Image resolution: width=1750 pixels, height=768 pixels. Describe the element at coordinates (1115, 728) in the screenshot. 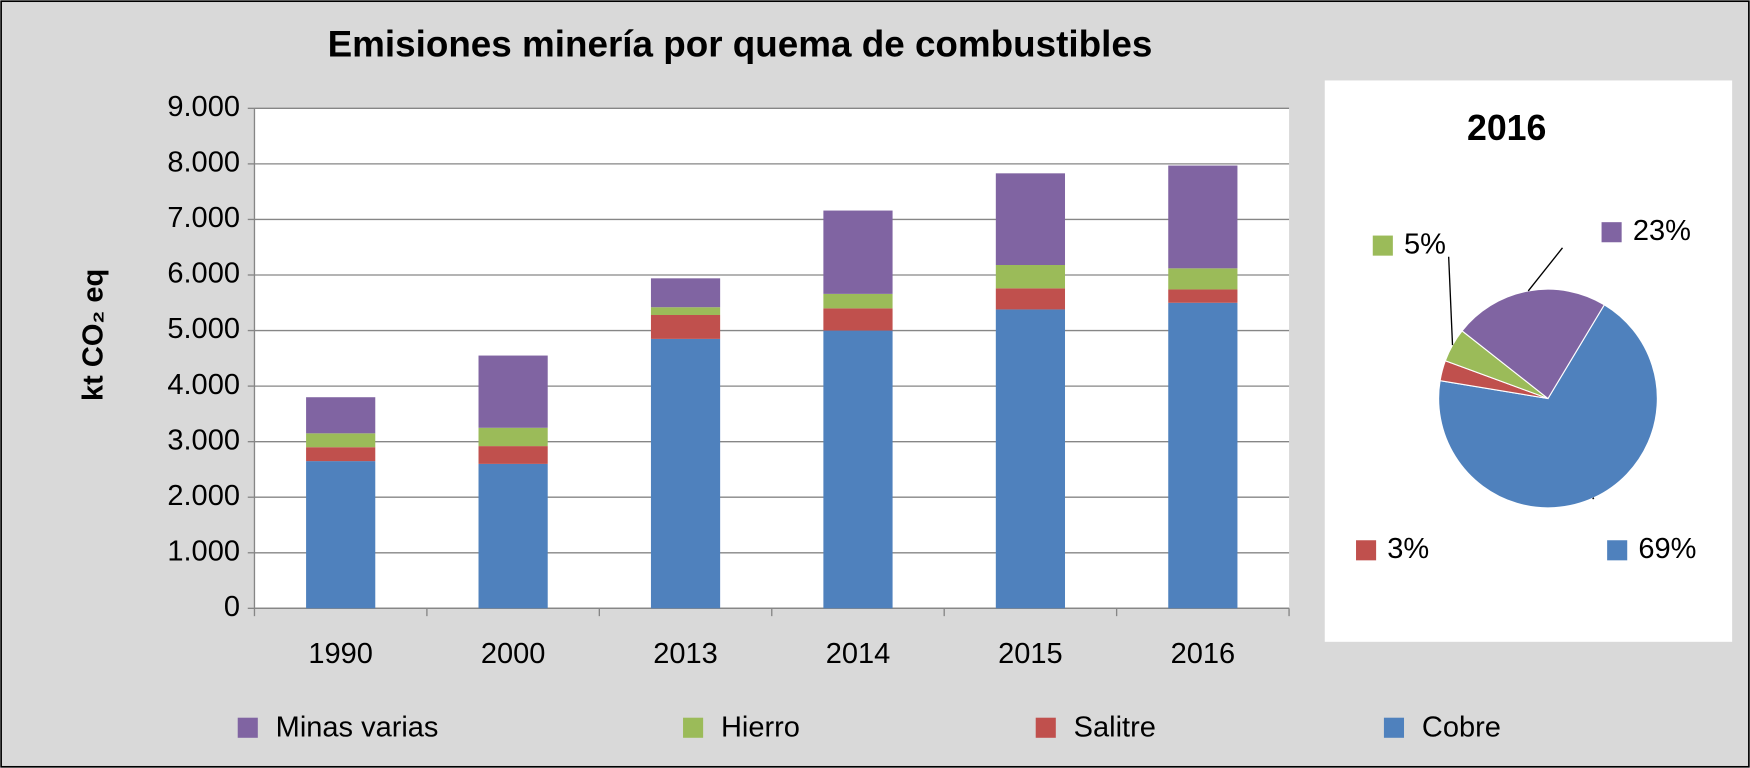

I see `legend-label: Salitre` at that location.